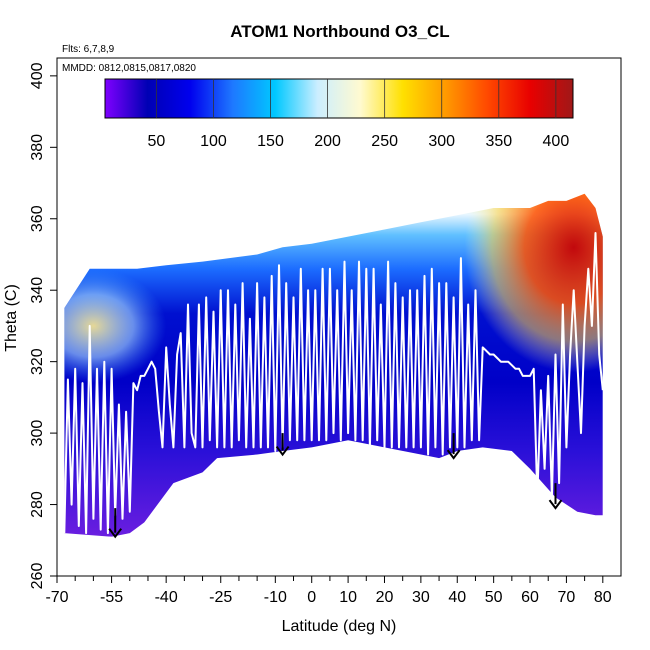 This screenshot has height=650, width=650. I want to click on colorbar-tick-label-150: 150, so click(270, 141).